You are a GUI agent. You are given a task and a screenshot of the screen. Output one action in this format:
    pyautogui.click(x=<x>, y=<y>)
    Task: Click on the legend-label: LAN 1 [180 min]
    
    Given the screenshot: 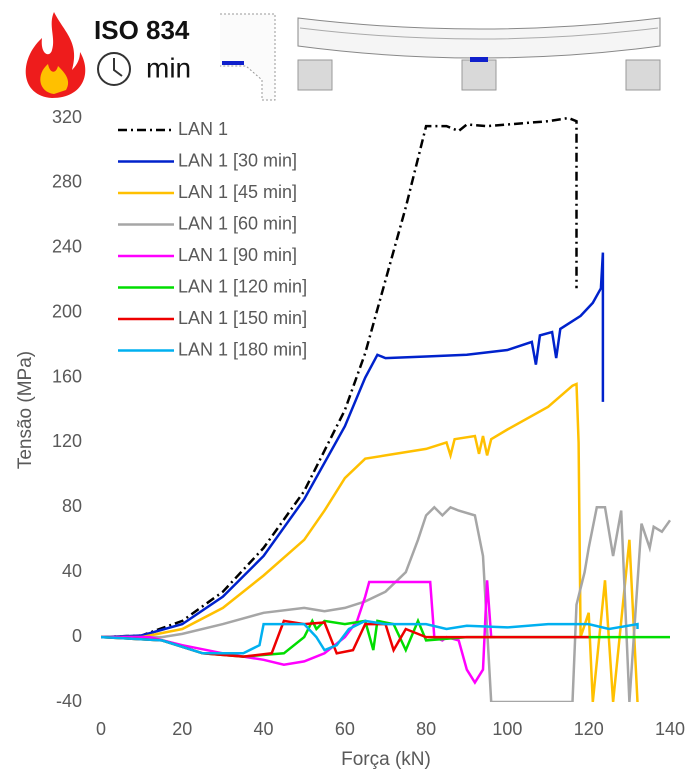 What is the action you would take?
    pyautogui.click(x=242, y=349)
    